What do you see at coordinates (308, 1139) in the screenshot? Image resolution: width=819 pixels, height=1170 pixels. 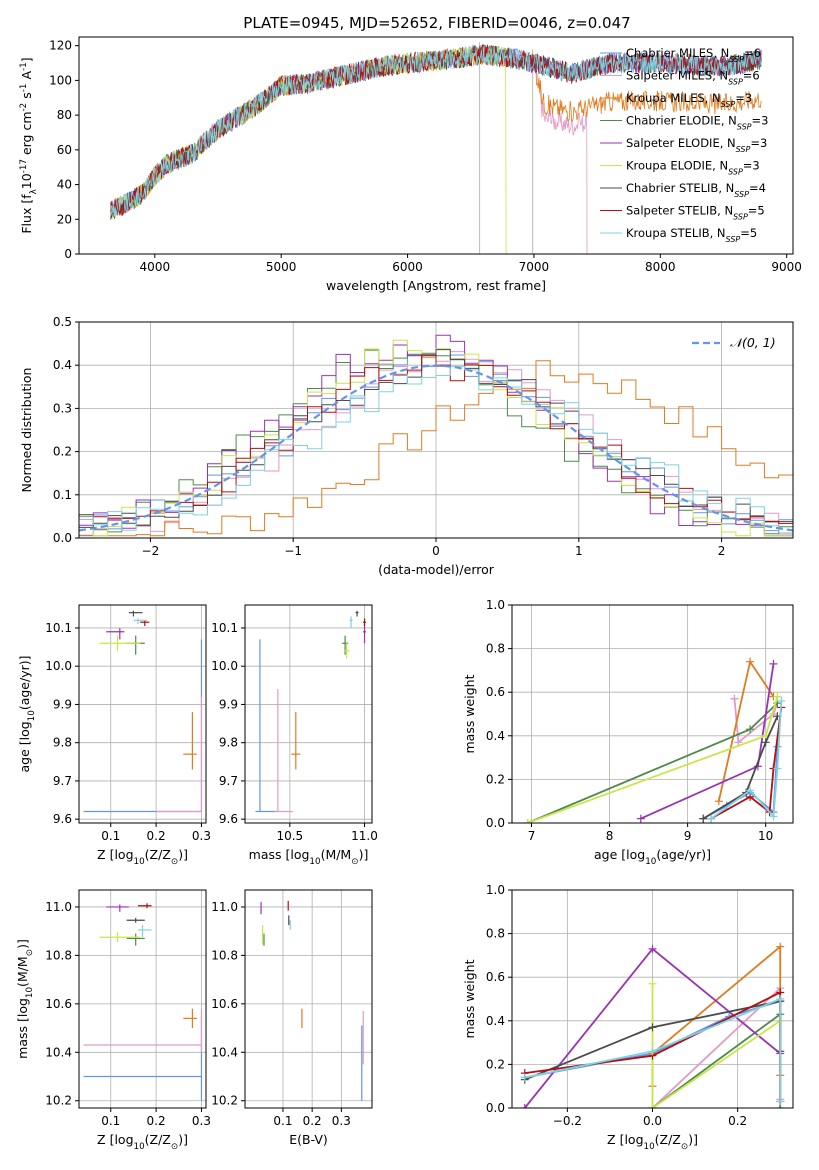 I see `x-axis-label: E(B-V)` at bounding box center [308, 1139].